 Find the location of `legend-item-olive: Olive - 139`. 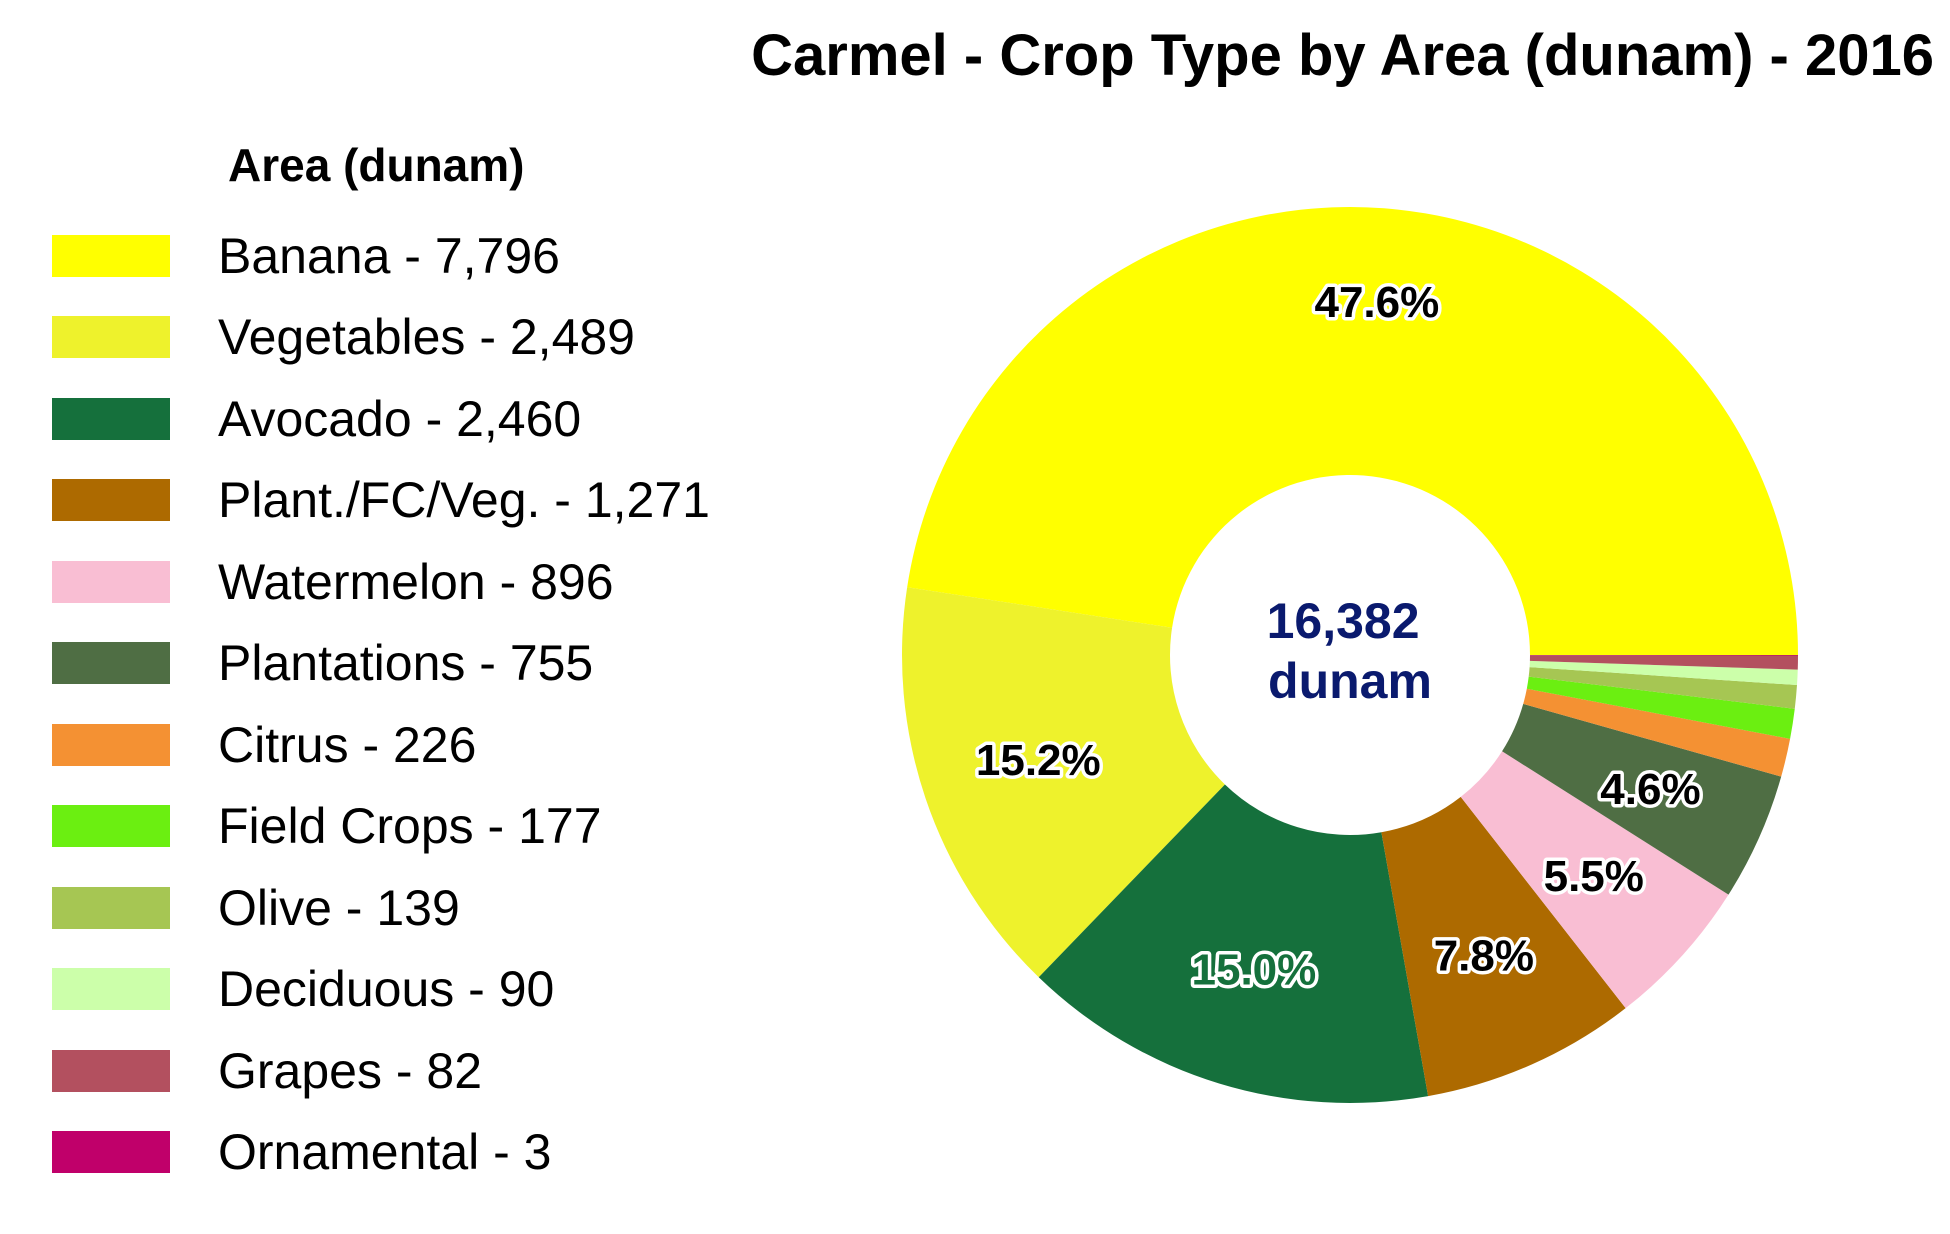

legend-item-olive: Olive - 139 is located at coordinates (381, 908).